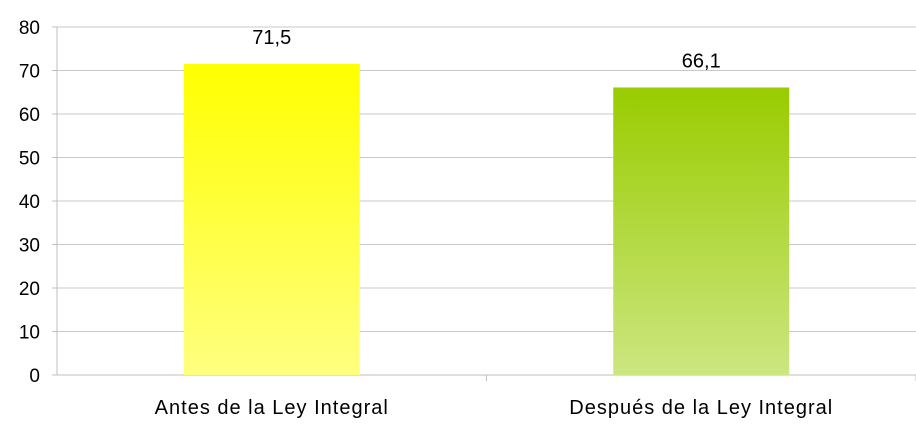  Describe the element at coordinates (486, 49) in the screenshot. I see `data-labels: 71,5 66,1` at that location.